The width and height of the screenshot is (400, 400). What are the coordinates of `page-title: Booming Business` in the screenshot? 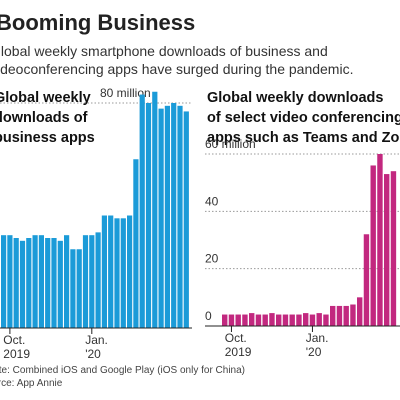 It's located at (97, 22).